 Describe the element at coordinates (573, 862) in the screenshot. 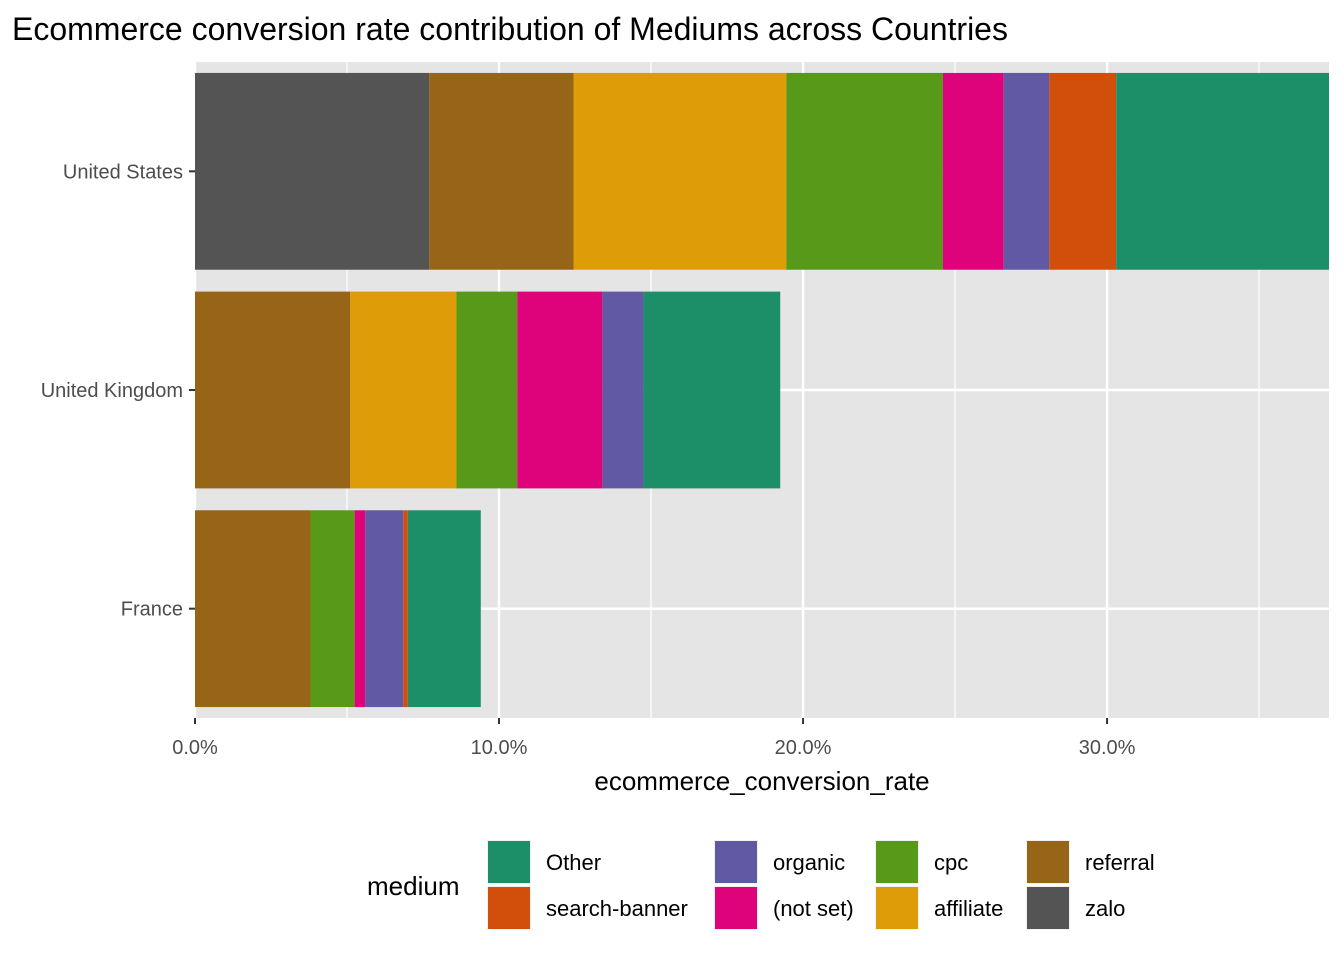

I see `legend-label: Other` at that location.